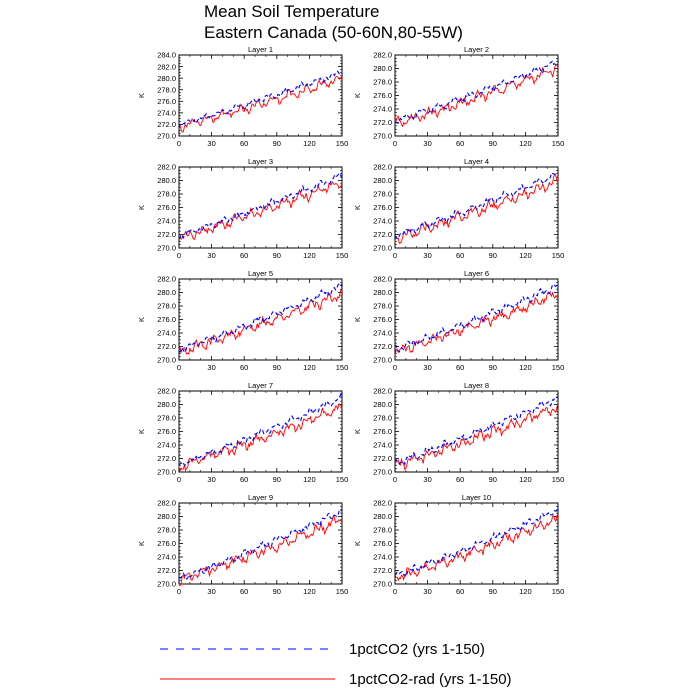 This screenshot has height=700, width=700. Describe the element at coordinates (260, 273) in the screenshot. I see `panel-title: Layer 5` at that location.